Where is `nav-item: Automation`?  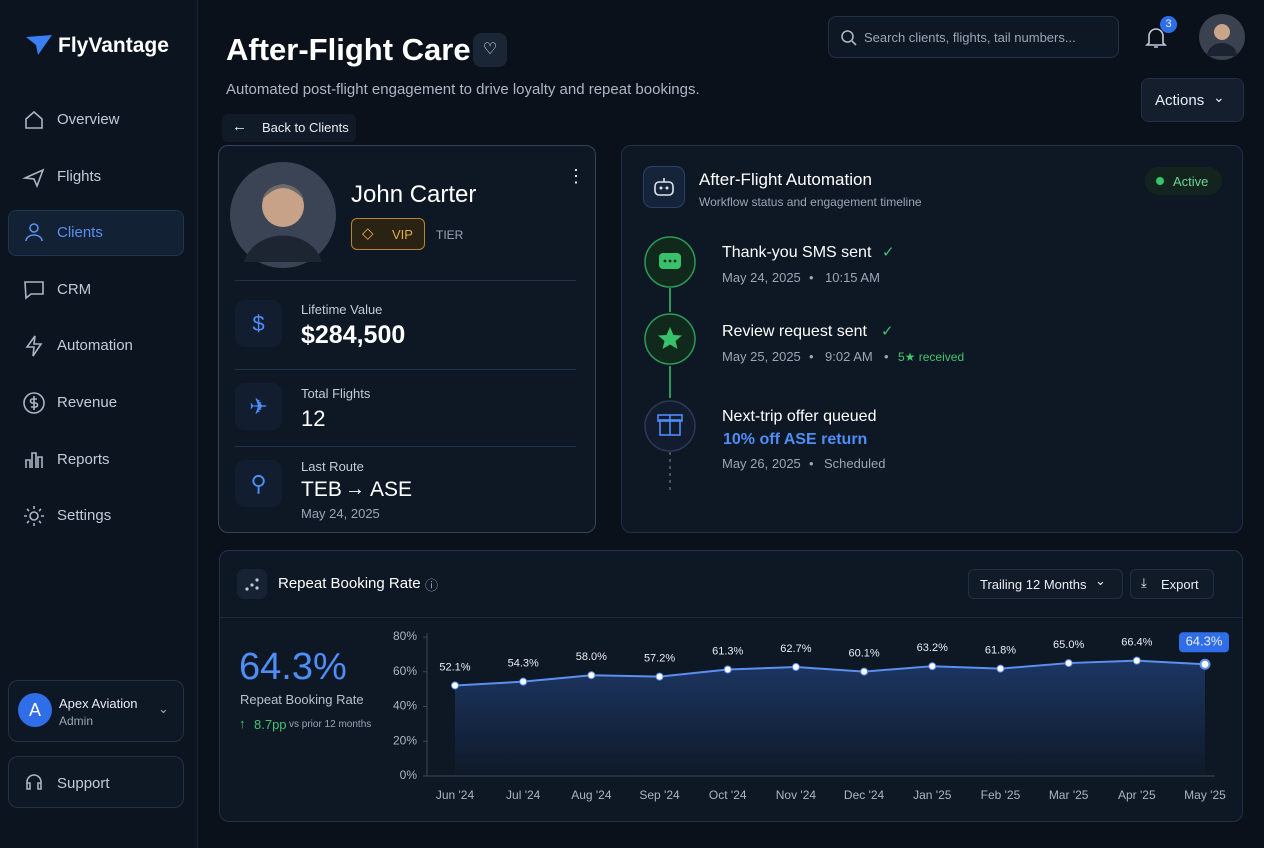
nav-item: Automation is located at coordinates (95, 346).